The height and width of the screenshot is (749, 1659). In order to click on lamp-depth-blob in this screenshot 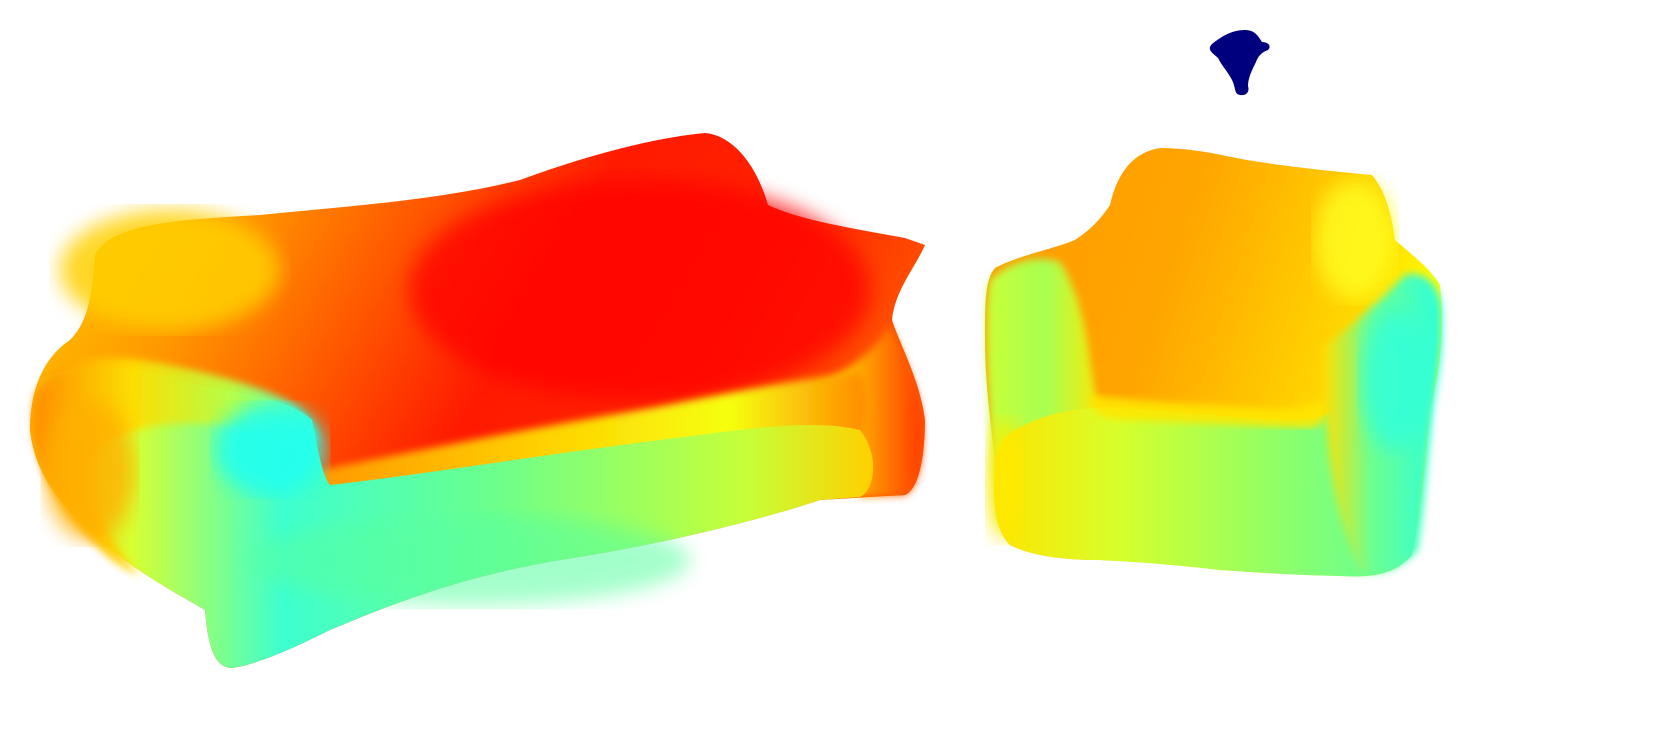, I will do `click(1239, 63)`.